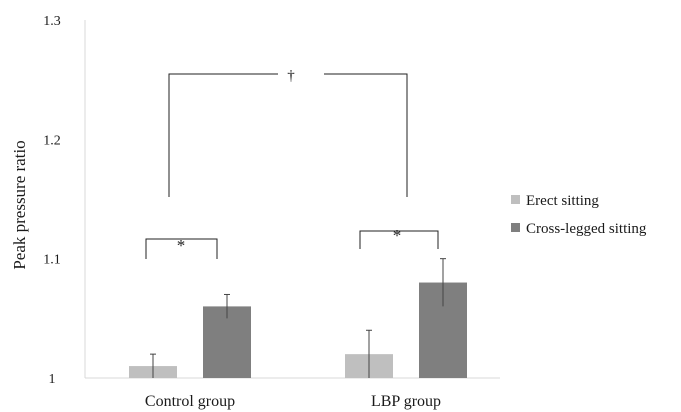 The width and height of the screenshot is (681, 412). I want to click on y-tick-label: 1, so click(52, 379).